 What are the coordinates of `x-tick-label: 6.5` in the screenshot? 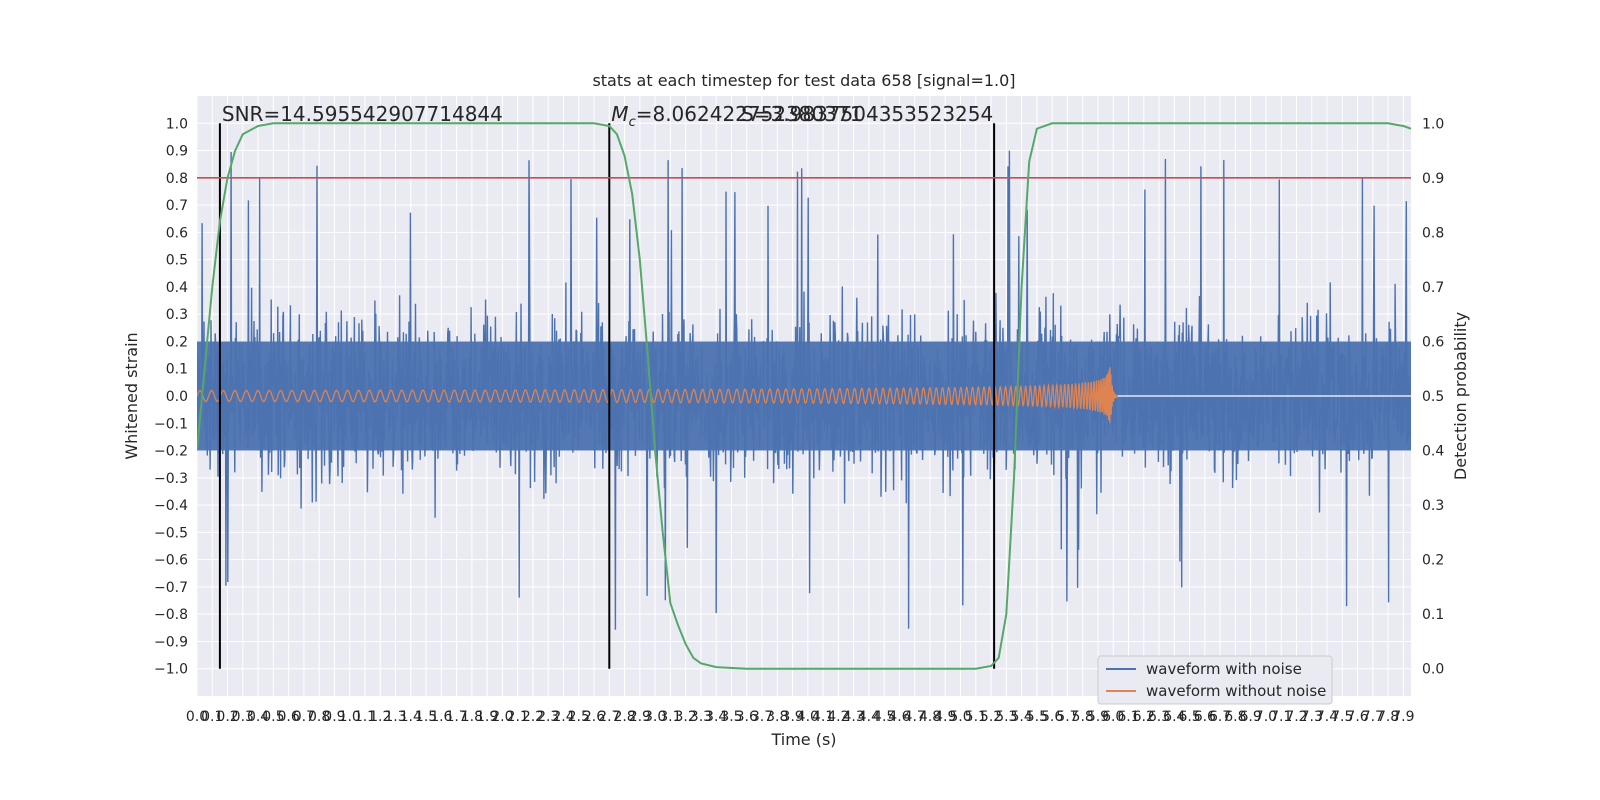 It's located at (1189, 717).